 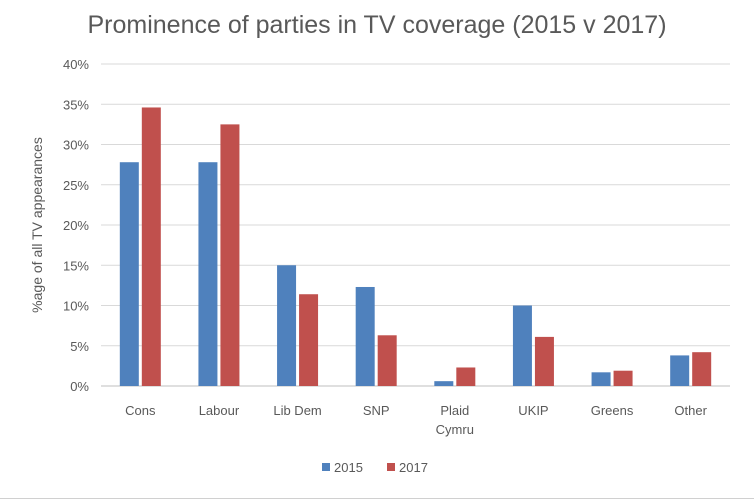 I want to click on legend: 2015 2017, so click(x=375, y=467).